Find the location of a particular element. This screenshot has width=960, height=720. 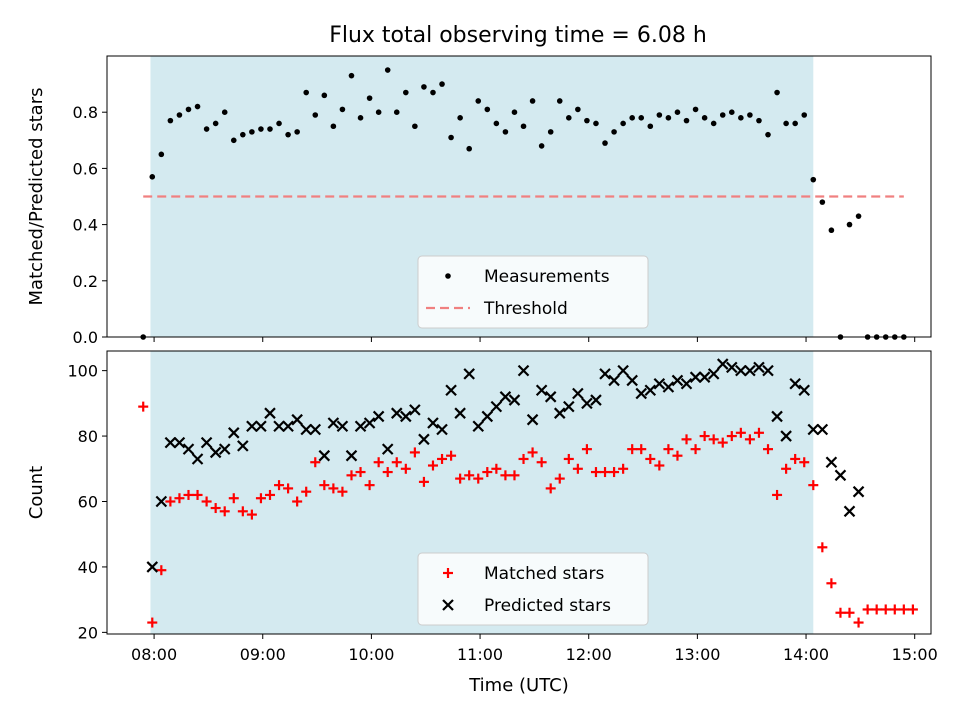

y-tick-label: 80 is located at coordinates (88, 436).